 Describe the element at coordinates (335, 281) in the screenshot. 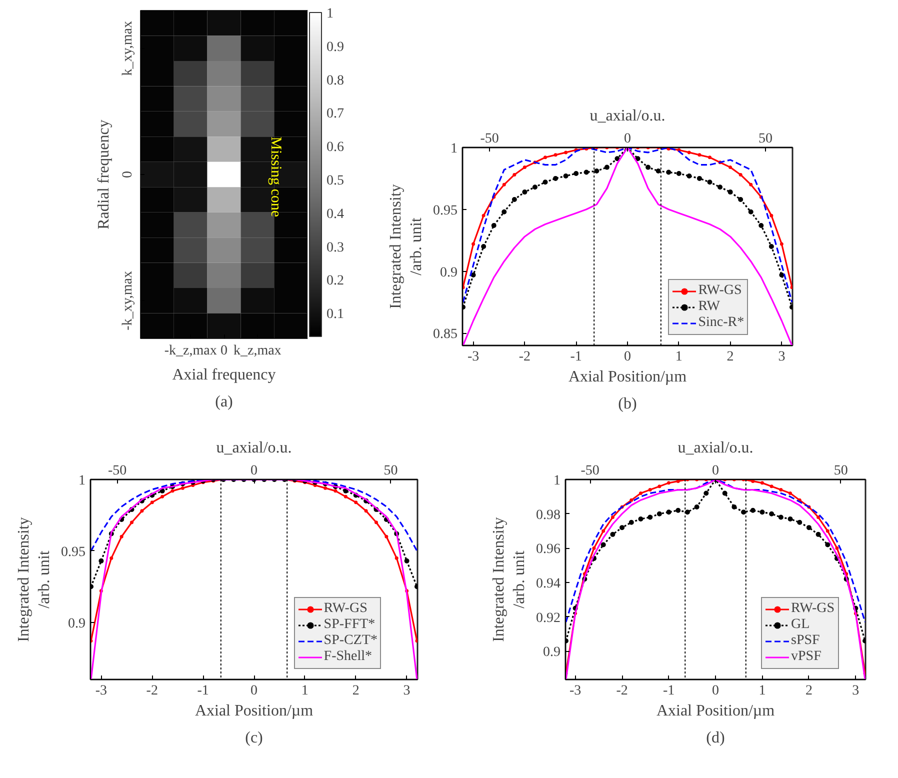

I see `color-bar-label: 0.2` at that location.